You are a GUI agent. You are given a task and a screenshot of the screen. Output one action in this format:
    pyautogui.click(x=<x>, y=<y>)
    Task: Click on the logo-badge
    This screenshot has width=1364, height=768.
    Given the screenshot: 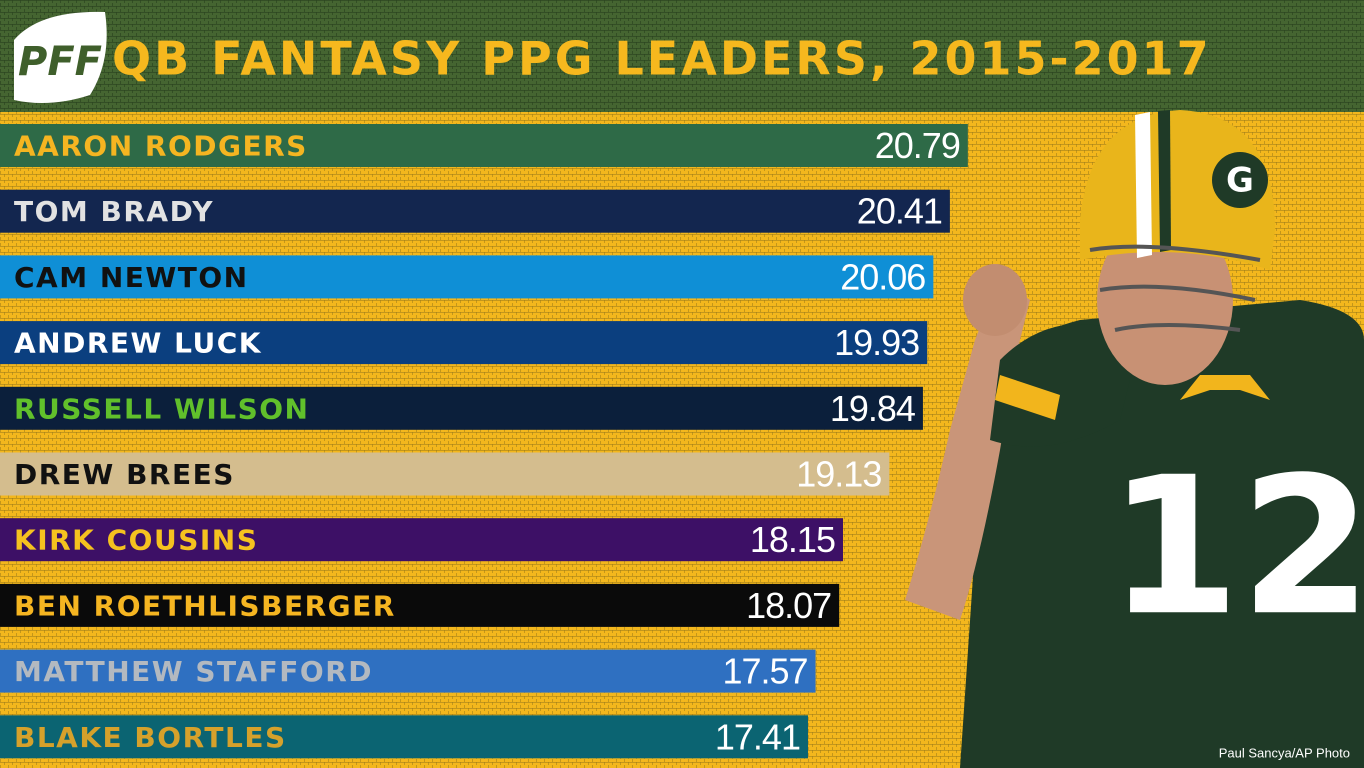 What is the action you would take?
    pyautogui.click(x=60, y=57)
    